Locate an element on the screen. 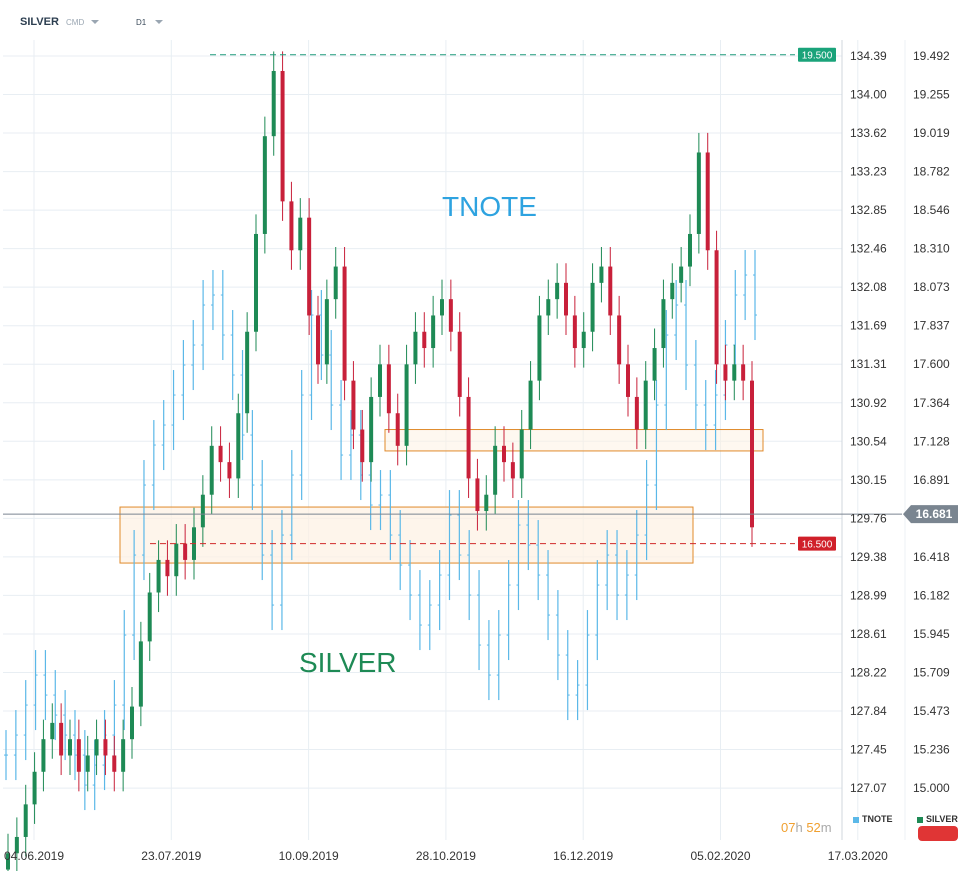 This screenshot has width=973, height=871. upper-level-label-bg is located at coordinates (817, 54).